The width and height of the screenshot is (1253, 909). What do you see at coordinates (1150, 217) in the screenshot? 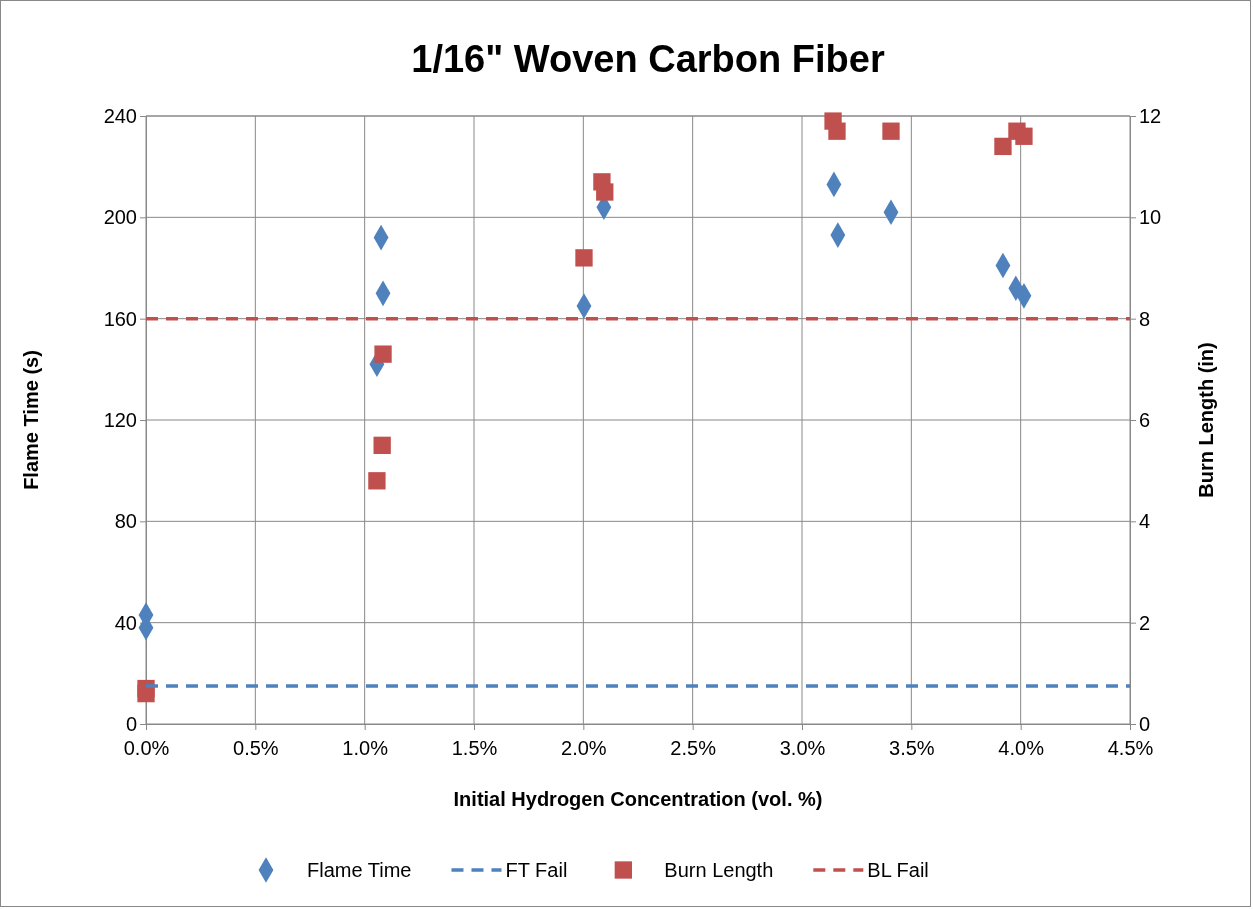
I see `y2-tick-label: 10` at bounding box center [1150, 217].